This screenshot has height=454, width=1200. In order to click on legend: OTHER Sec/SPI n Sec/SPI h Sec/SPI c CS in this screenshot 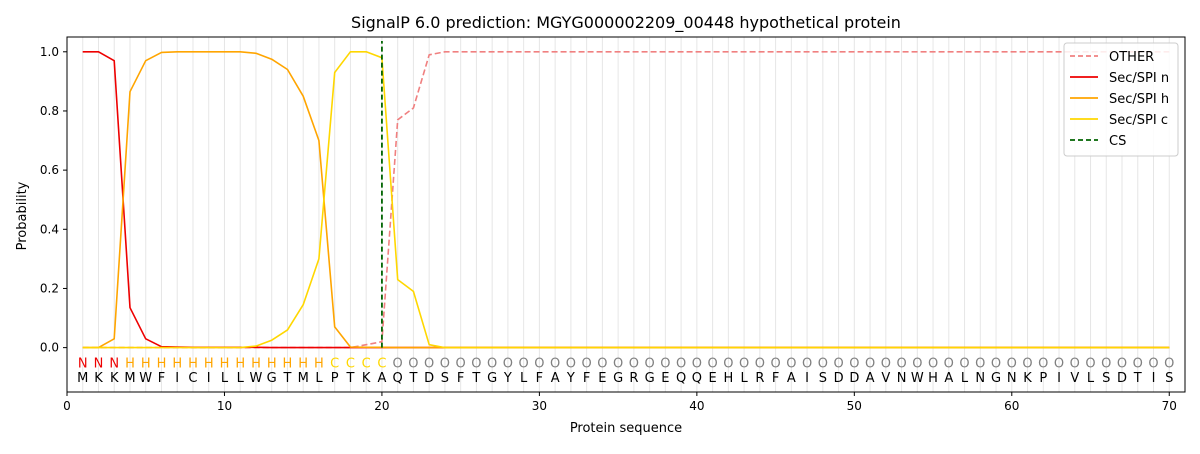, I will do `click(1121, 99)`.